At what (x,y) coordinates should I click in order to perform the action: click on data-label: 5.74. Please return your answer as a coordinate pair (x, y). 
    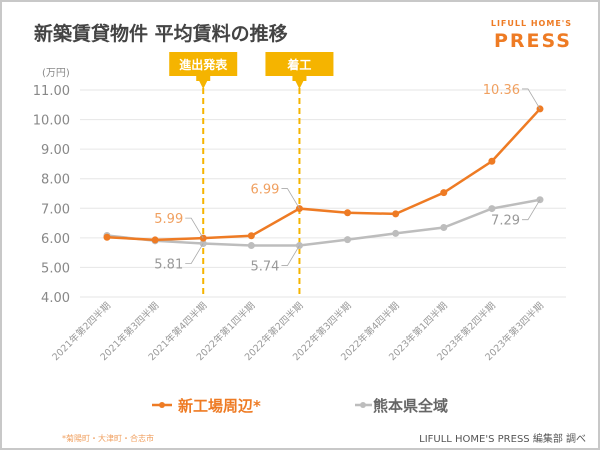
    Looking at the image, I should click on (264, 267).